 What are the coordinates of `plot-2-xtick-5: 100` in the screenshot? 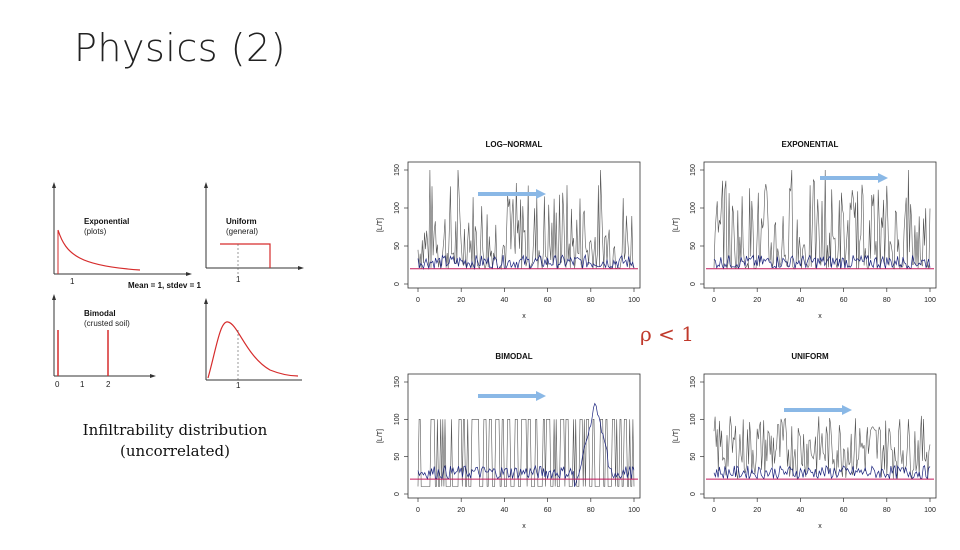 It's located at (634, 510).